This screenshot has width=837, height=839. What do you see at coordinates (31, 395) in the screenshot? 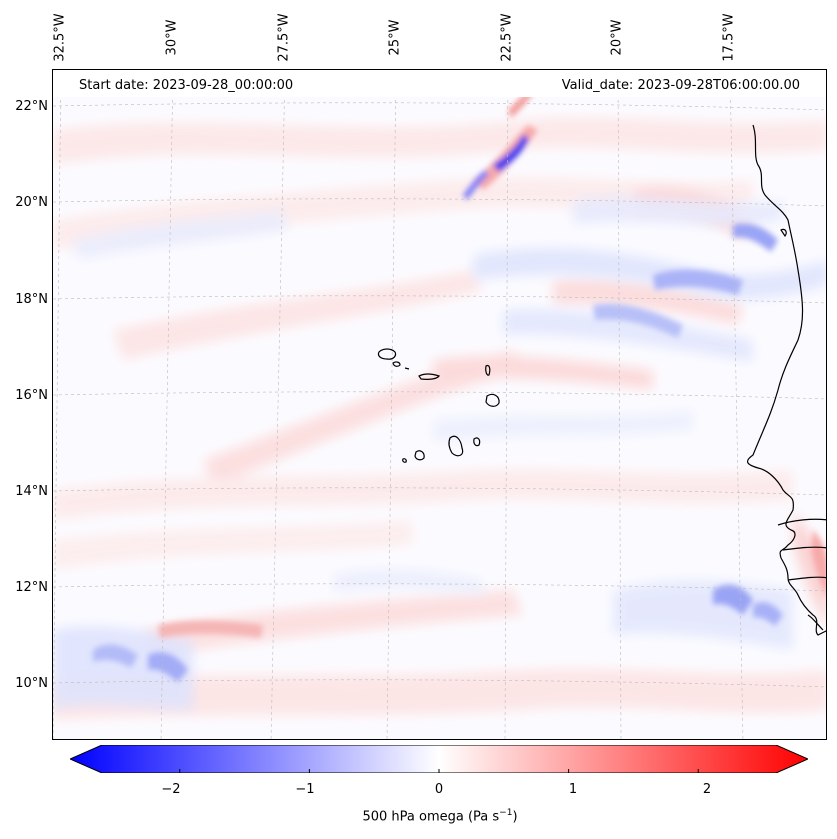
I see `lat-label-16n: 16°N` at bounding box center [31, 395].